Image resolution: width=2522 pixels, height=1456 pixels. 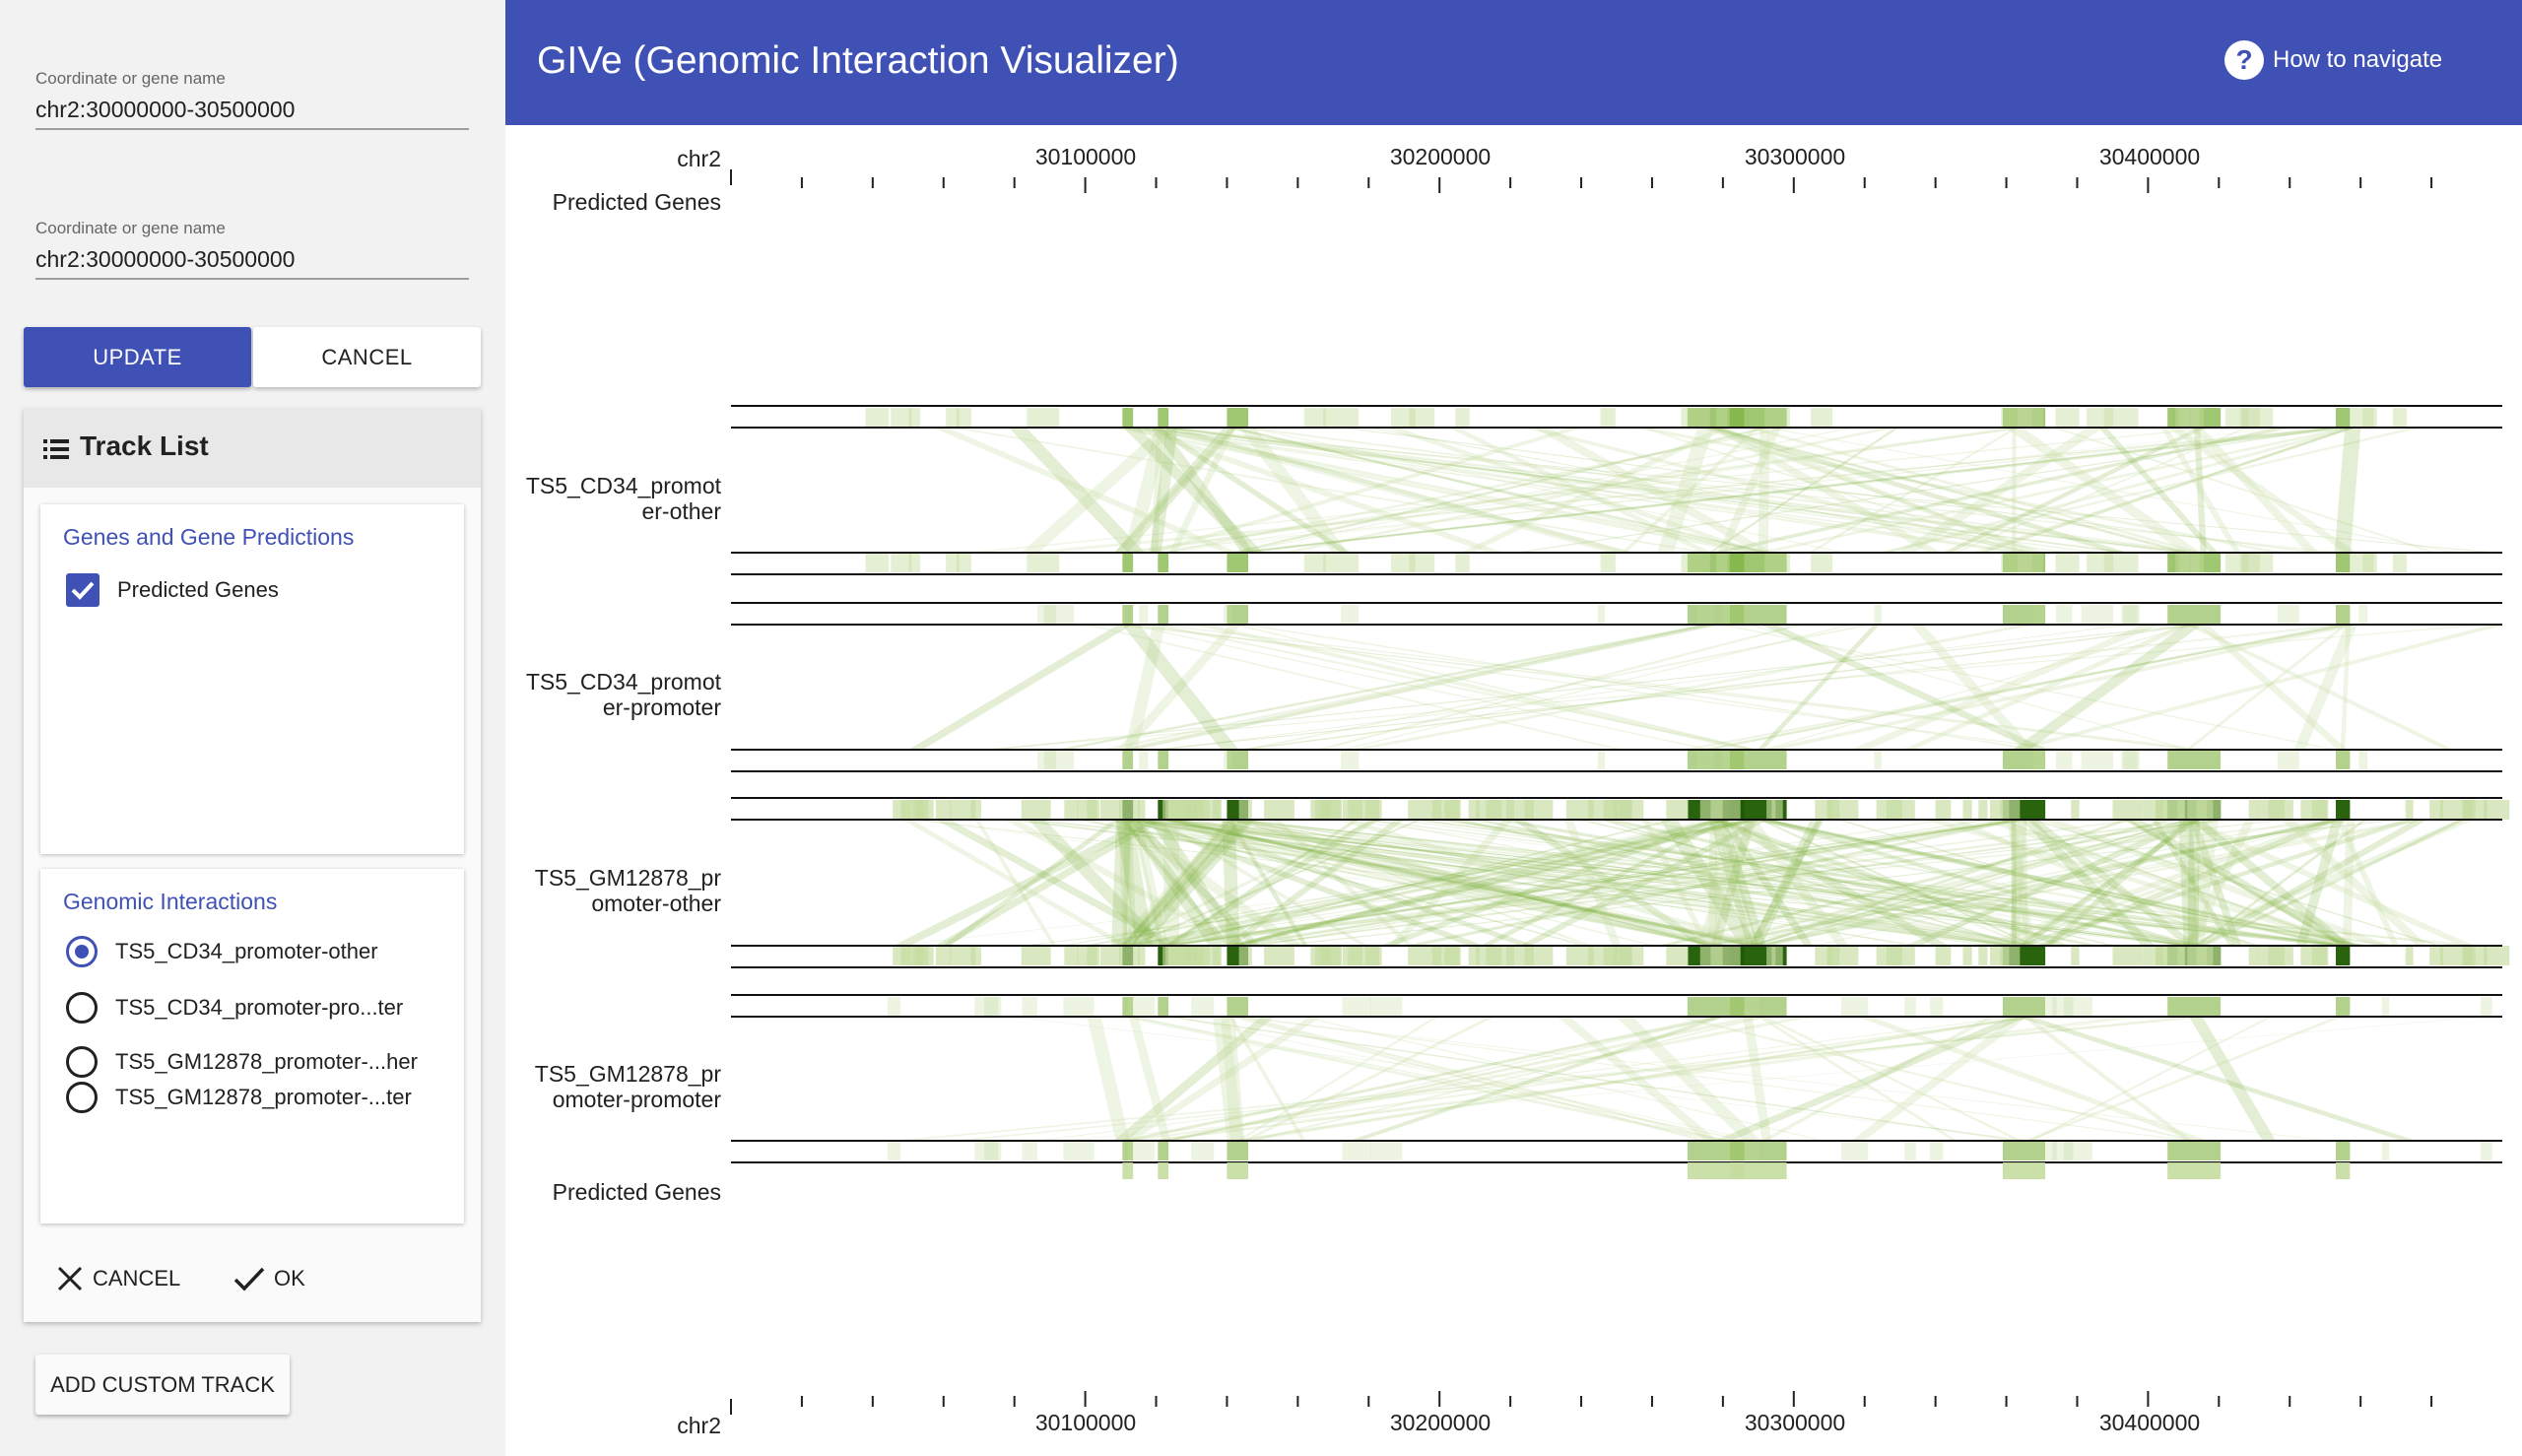 What do you see at coordinates (1085, 1422) in the screenshot?
I see `bottom-tick-label: 30100000` at bounding box center [1085, 1422].